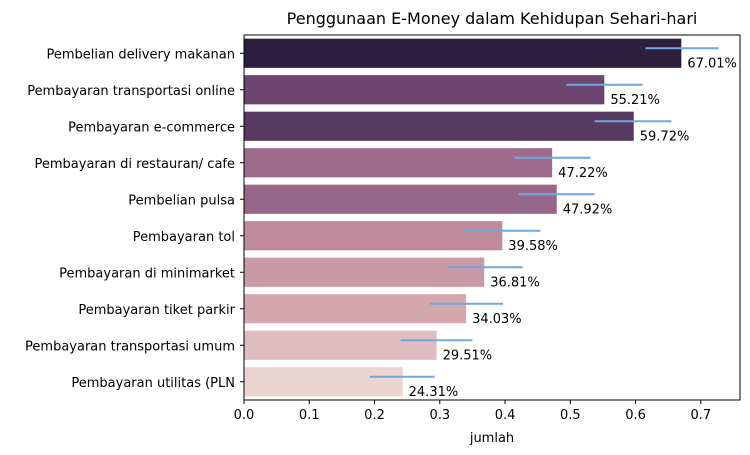  Describe the element at coordinates (700, 415) in the screenshot. I see `x-tick-label: 0.7` at that location.